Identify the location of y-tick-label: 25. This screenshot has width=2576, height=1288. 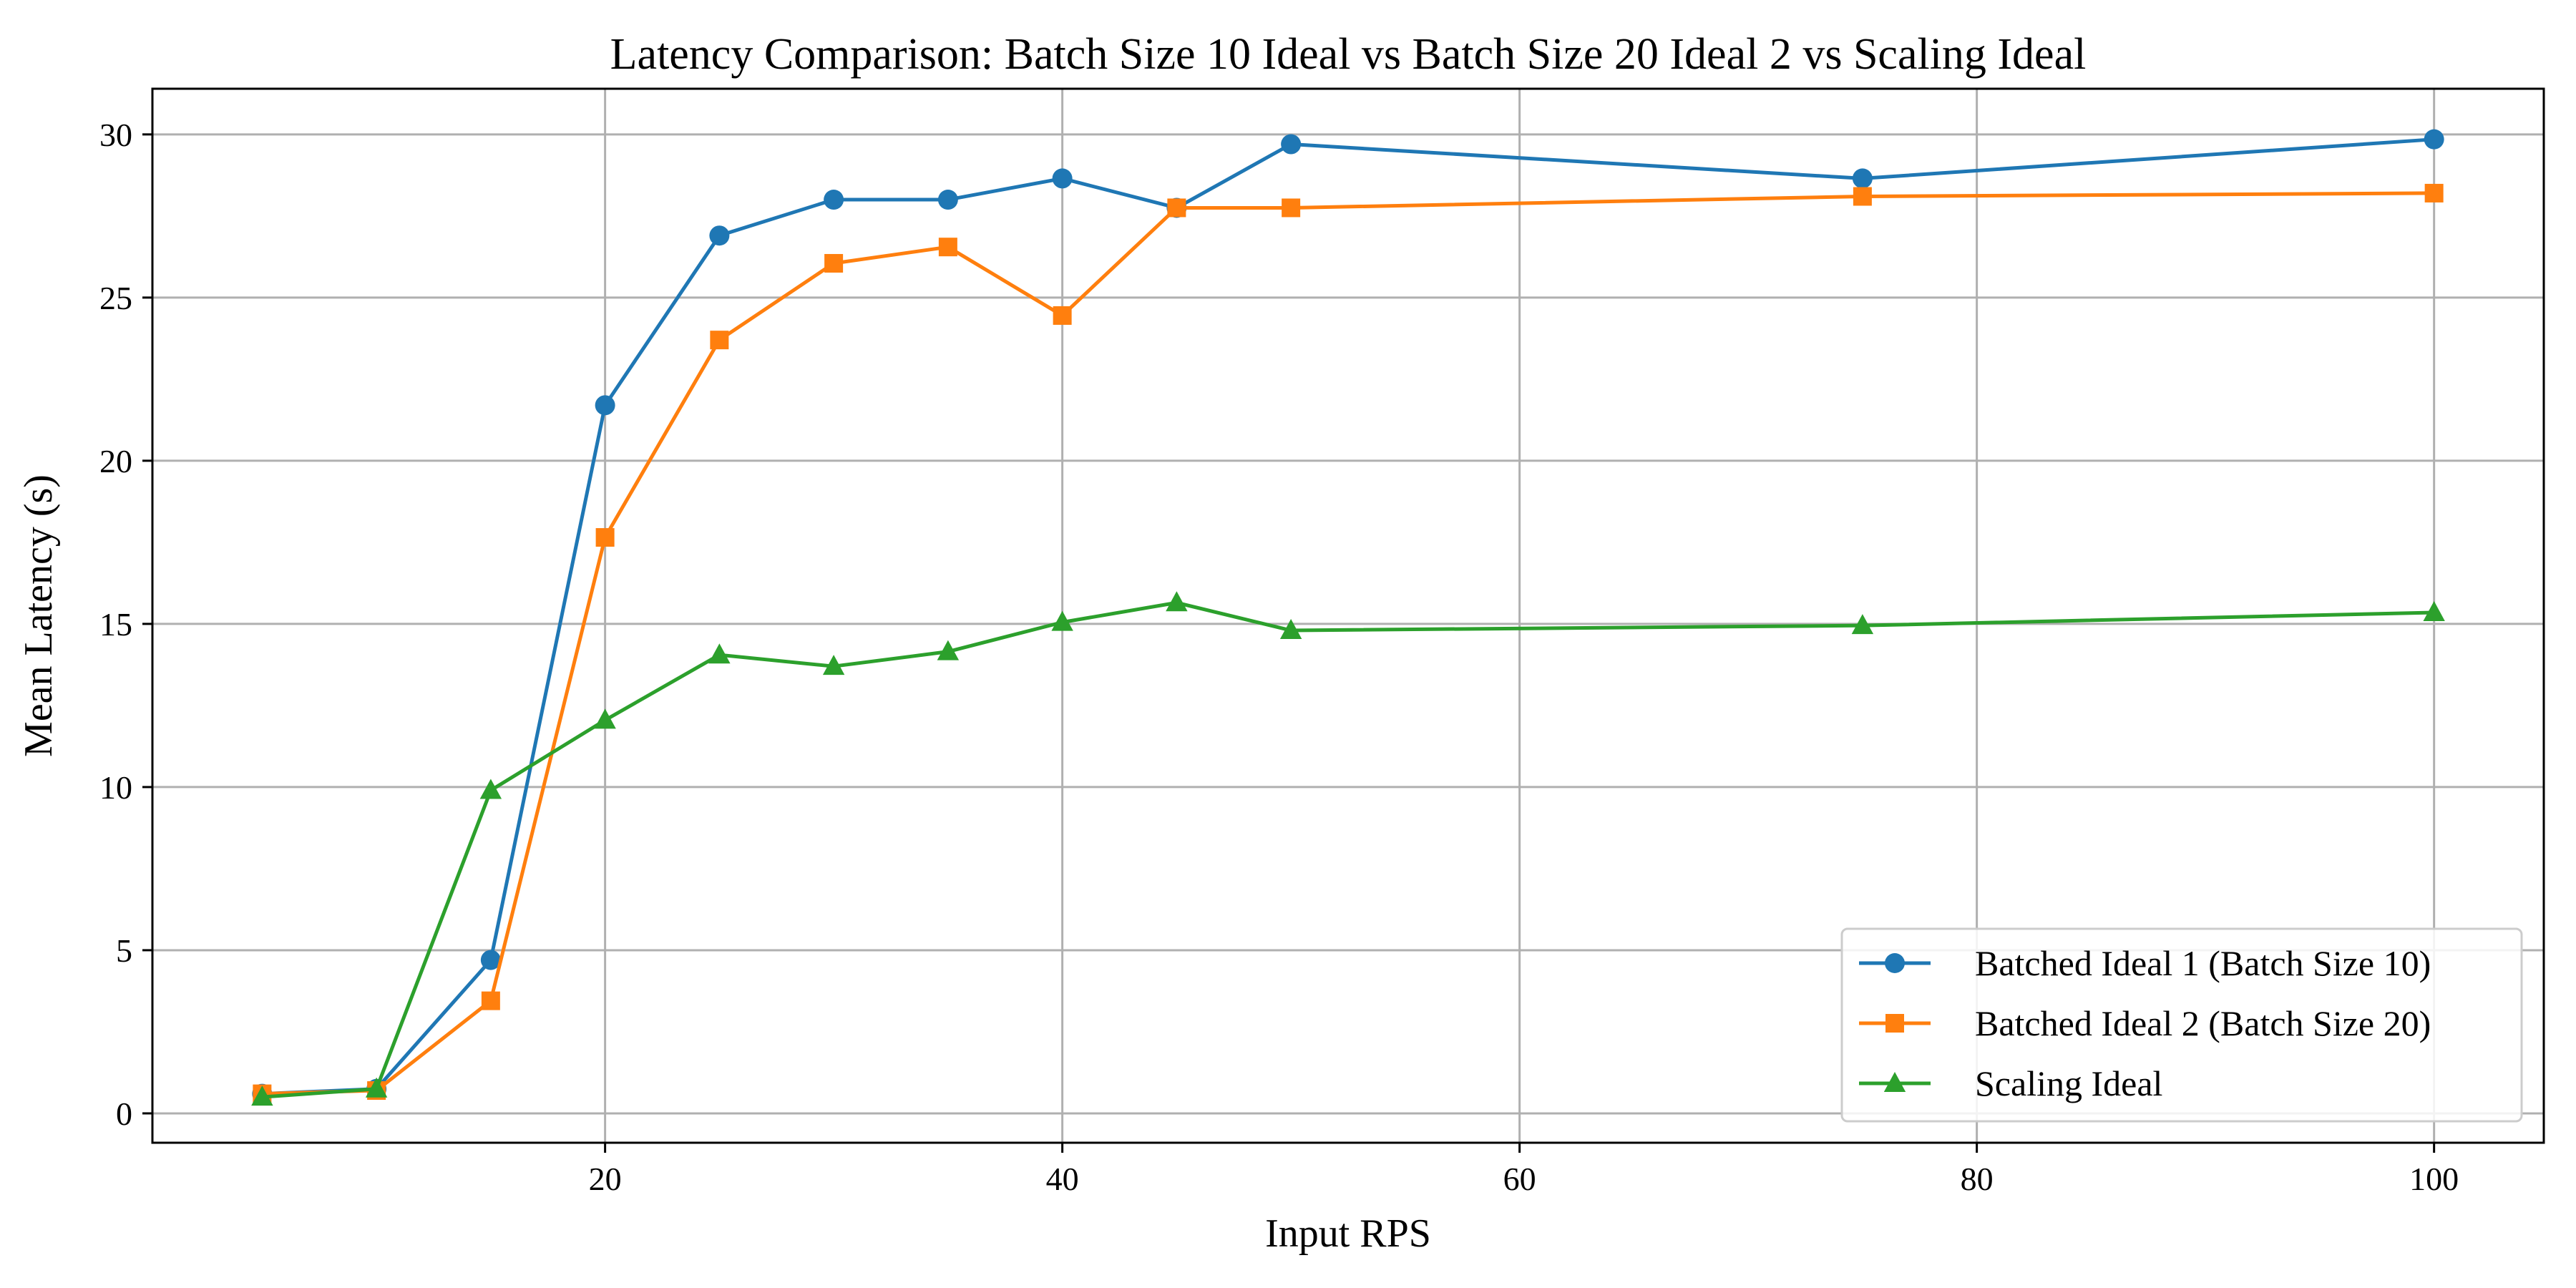
(115, 298).